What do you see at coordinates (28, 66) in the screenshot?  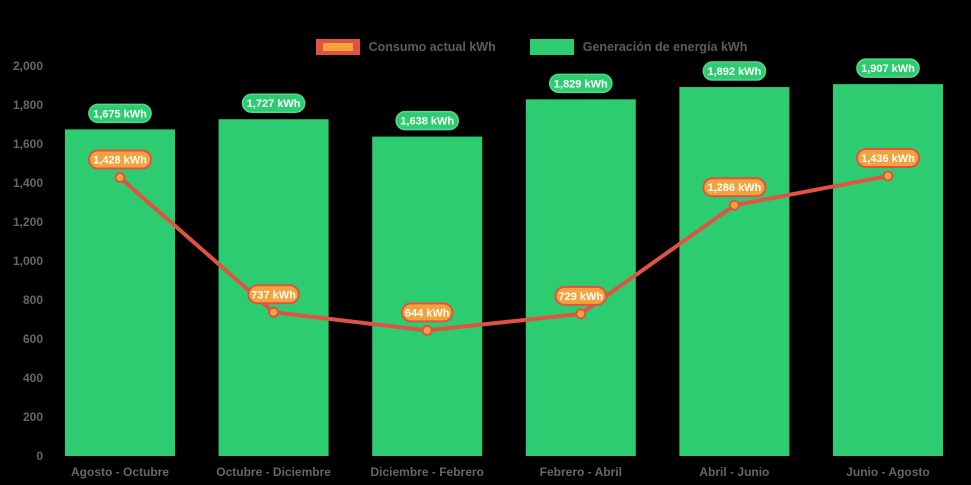 I see `y-axis-tick-label: 2,000` at bounding box center [28, 66].